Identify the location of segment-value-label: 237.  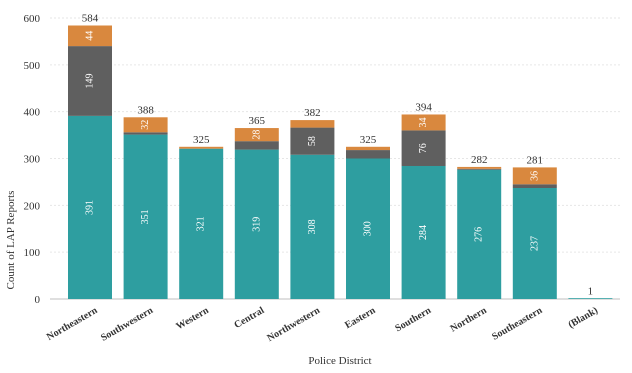
(534, 243).